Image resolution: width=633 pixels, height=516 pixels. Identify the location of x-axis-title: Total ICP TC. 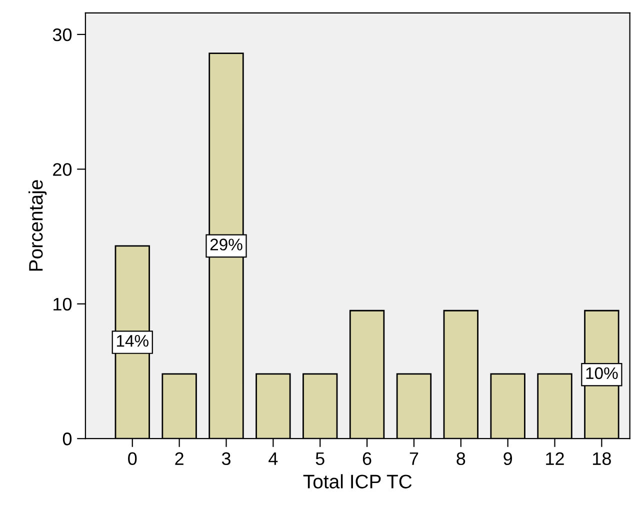
(357, 481).